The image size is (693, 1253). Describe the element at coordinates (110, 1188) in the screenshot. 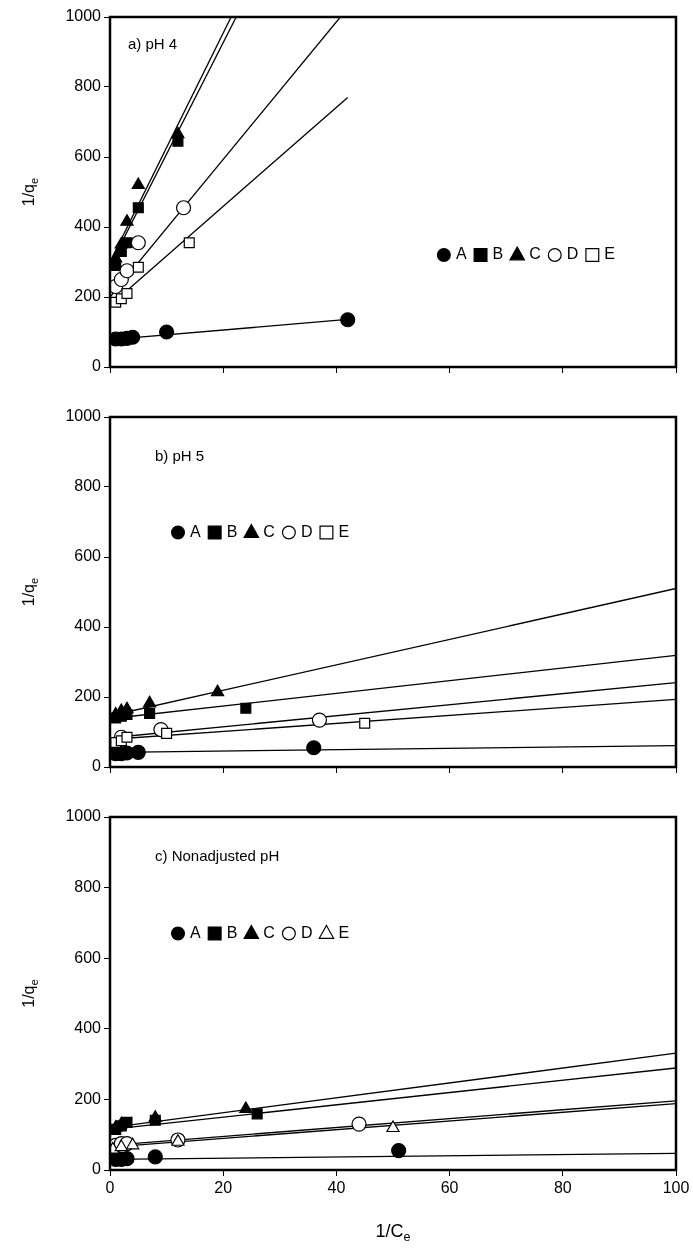

I see `x-tick-label: 0` at that location.